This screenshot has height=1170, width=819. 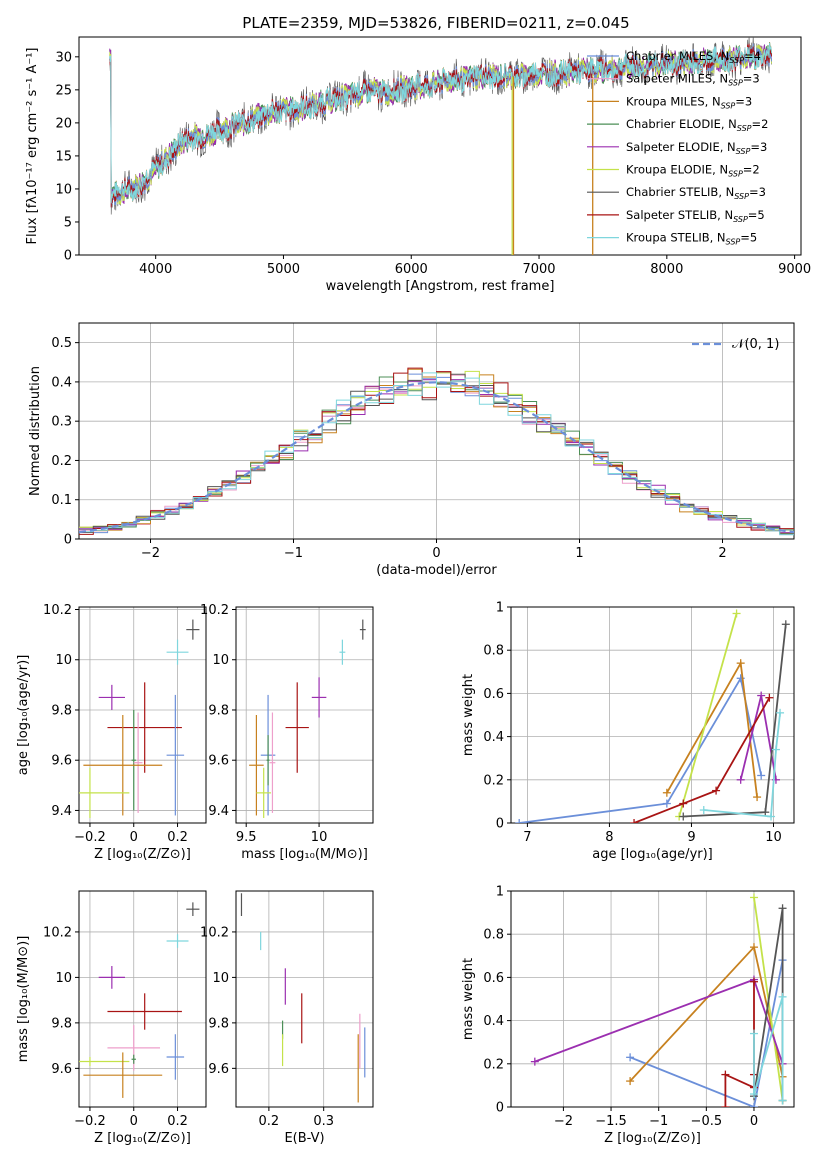 I want to click on legend-entry: Salpeter STELIB, NSSP=5, so click(x=695, y=216).